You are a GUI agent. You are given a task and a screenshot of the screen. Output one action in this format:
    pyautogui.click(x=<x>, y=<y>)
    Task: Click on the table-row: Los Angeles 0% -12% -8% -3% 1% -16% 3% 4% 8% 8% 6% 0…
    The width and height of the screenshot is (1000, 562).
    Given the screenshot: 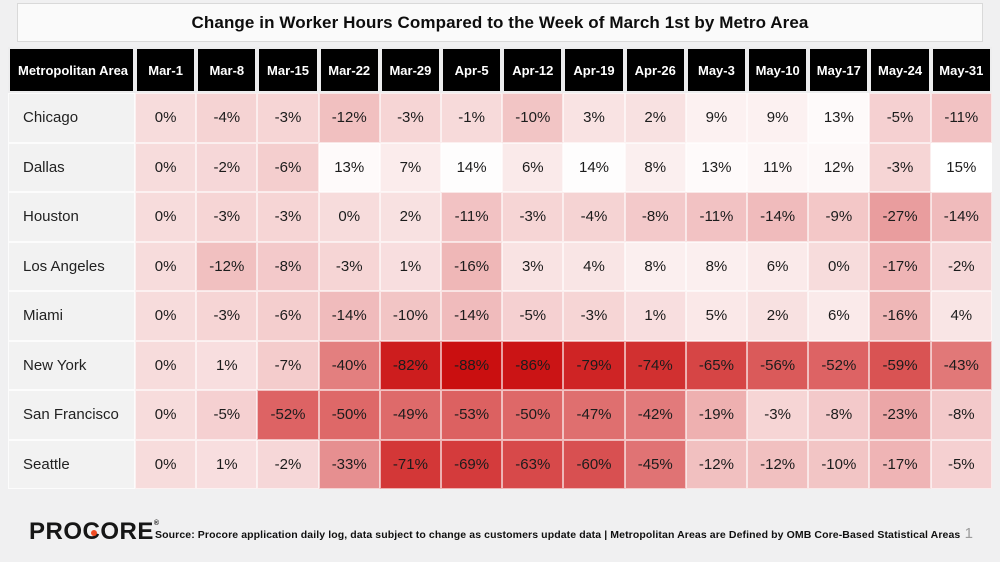 What is the action you would take?
    pyautogui.click(x=500, y=266)
    